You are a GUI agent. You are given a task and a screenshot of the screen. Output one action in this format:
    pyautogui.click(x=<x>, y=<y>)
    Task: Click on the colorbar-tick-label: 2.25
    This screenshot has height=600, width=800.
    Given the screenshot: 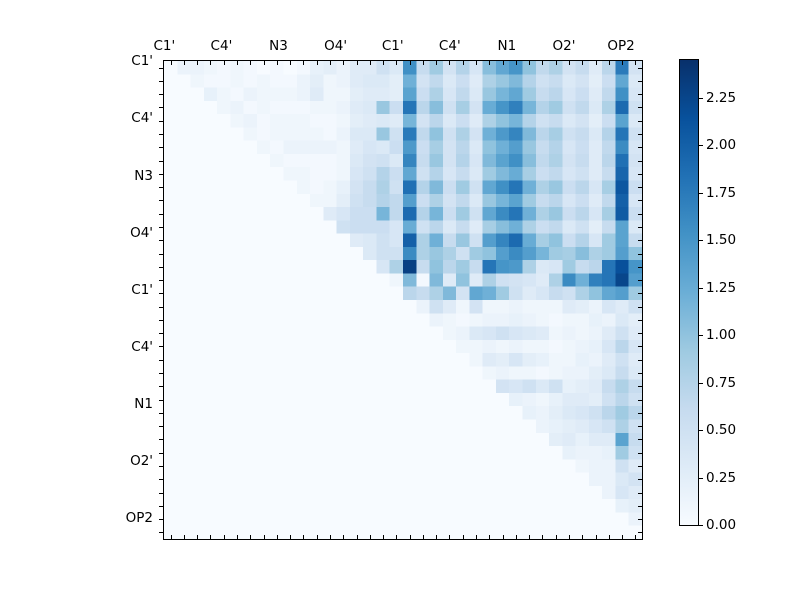 What is the action you would take?
    pyautogui.click(x=721, y=97)
    